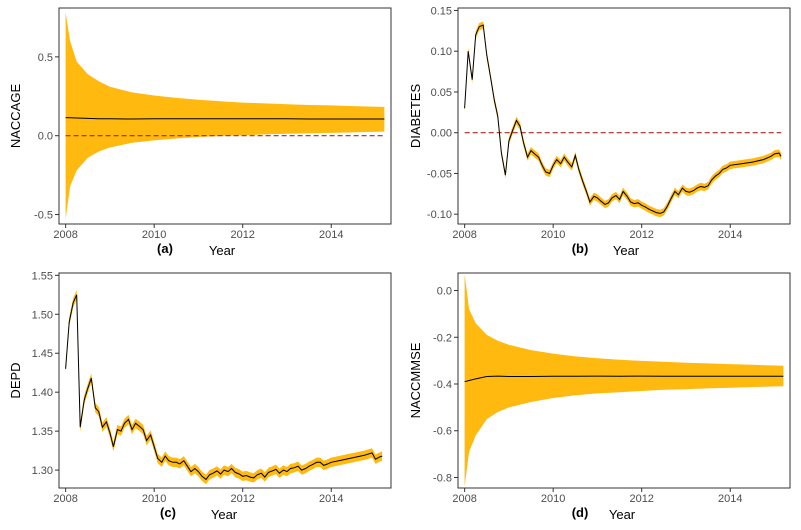  I want to click on y-tick-label: -0.6, so click(442, 432).